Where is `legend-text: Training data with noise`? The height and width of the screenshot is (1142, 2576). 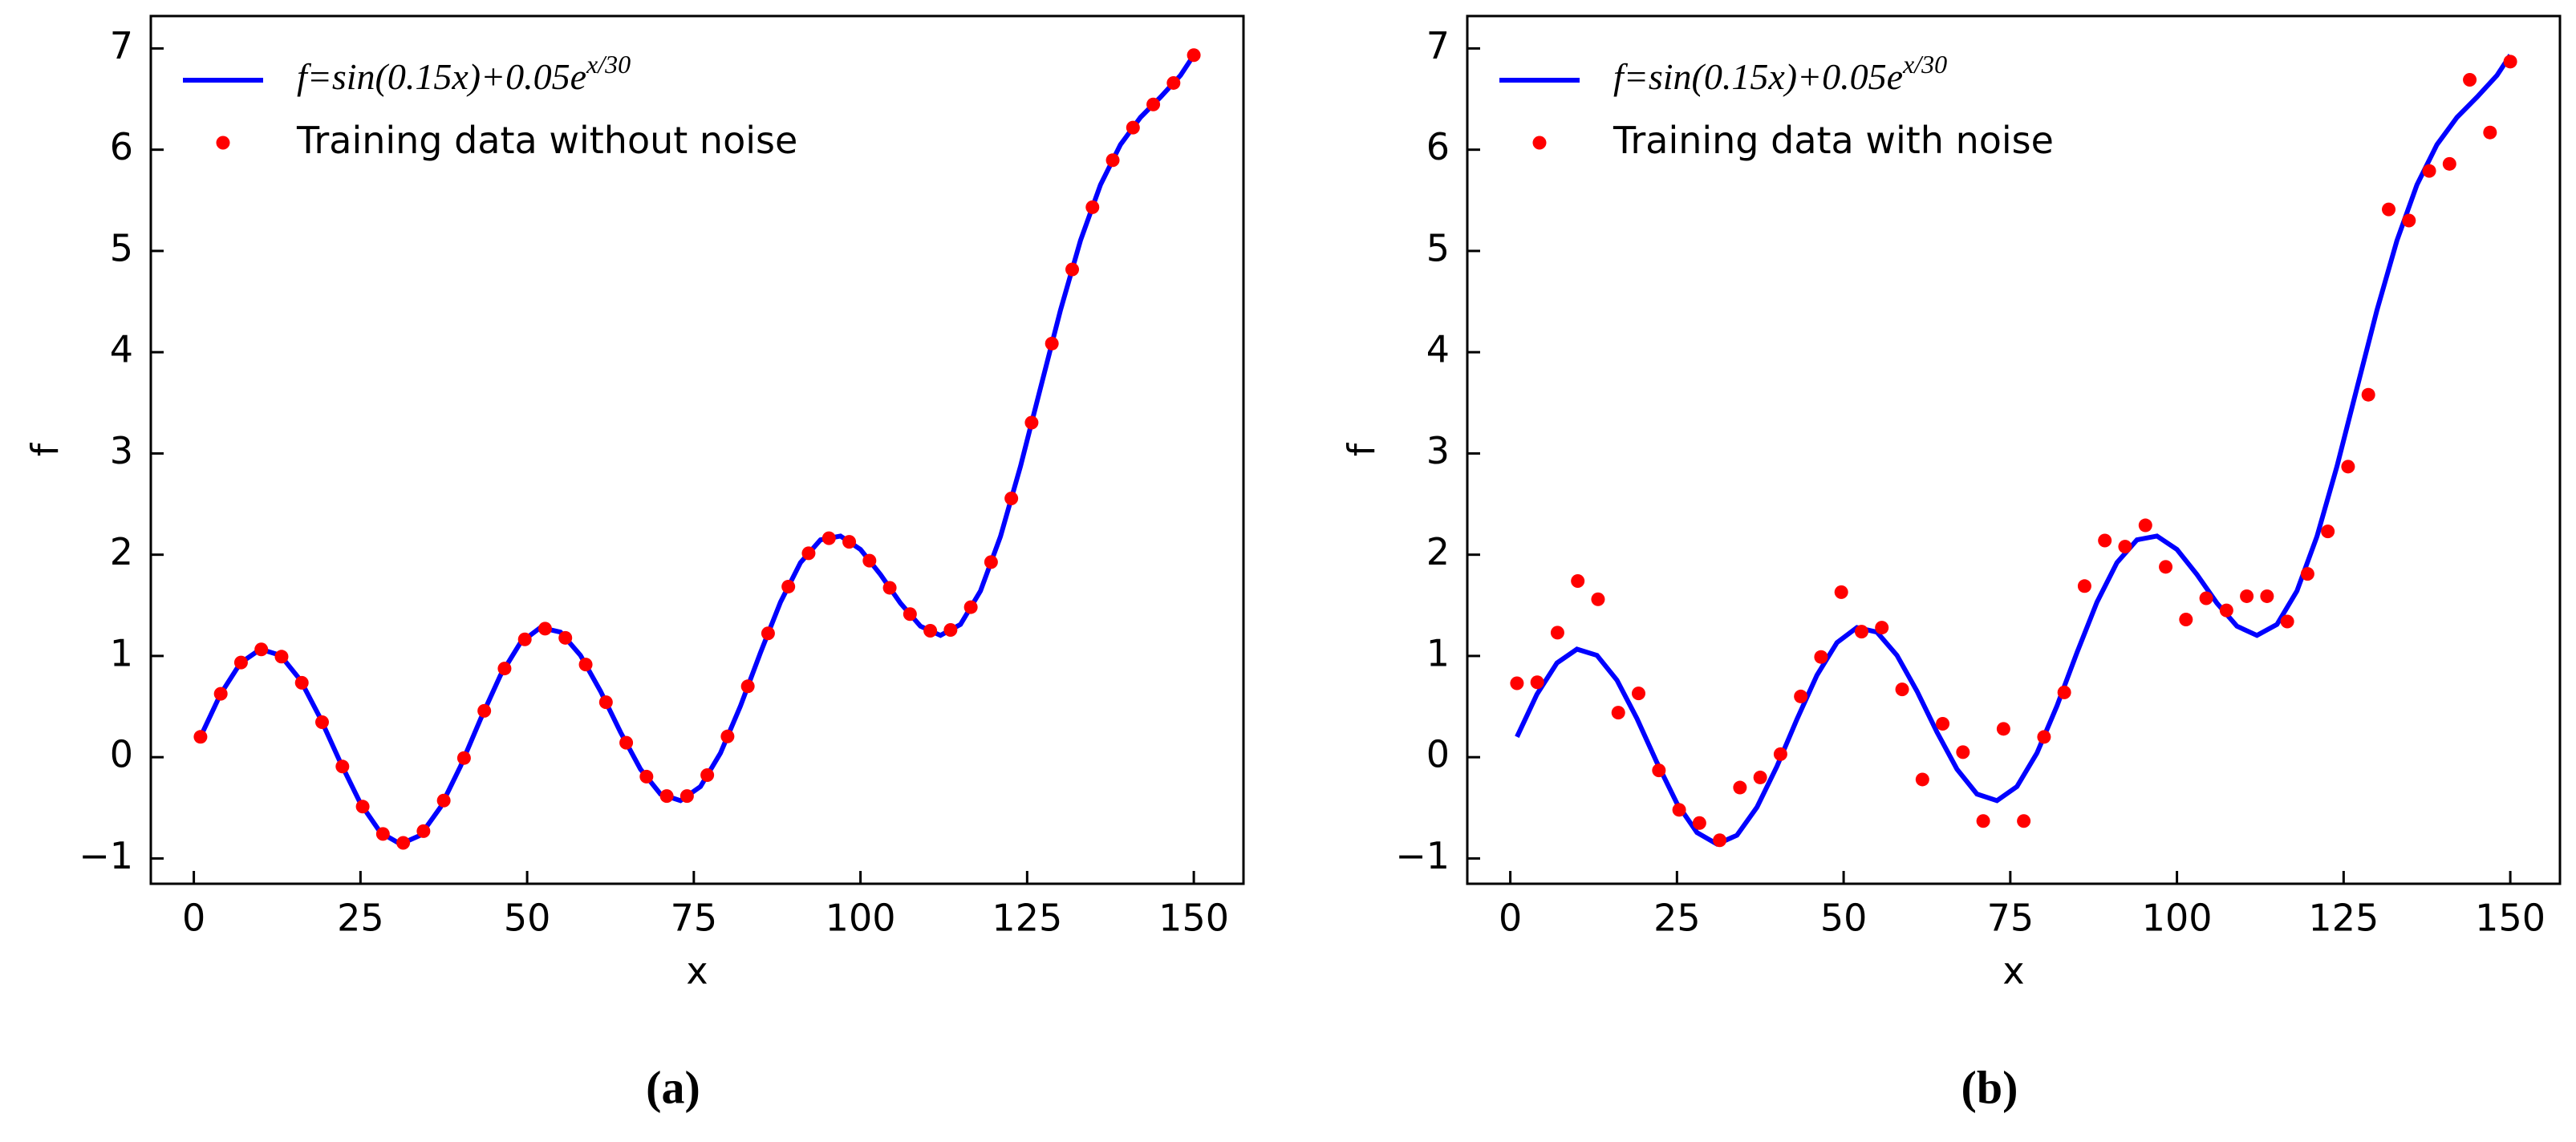
legend-text: Training data with noise is located at coordinates (1833, 141).